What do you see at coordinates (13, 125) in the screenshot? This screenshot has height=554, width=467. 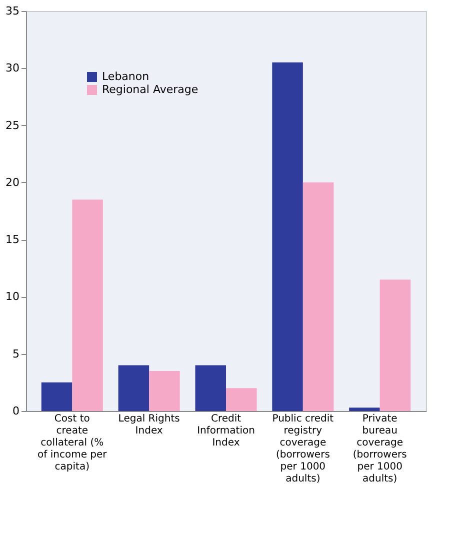 I see `y-tick-label: 25` at bounding box center [13, 125].